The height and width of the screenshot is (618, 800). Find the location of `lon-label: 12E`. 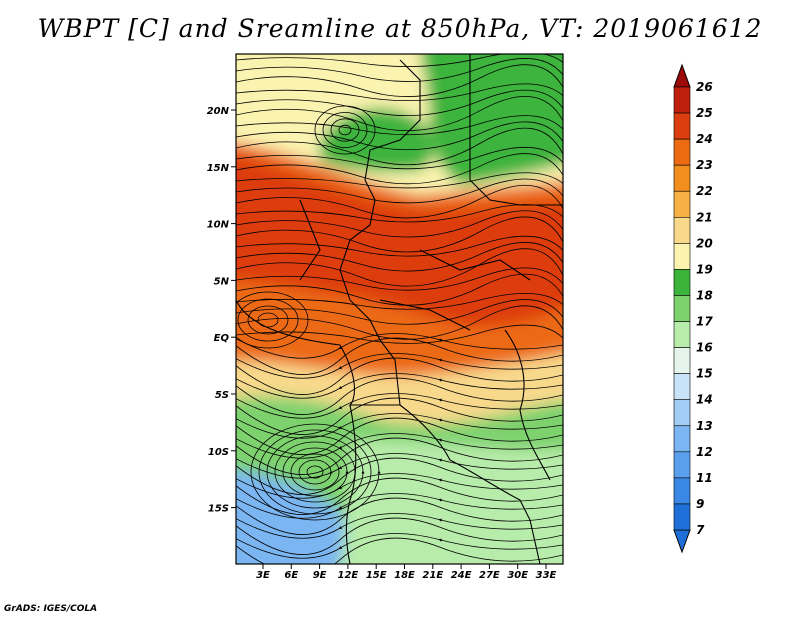

lon-label: 12E is located at coordinates (348, 575).